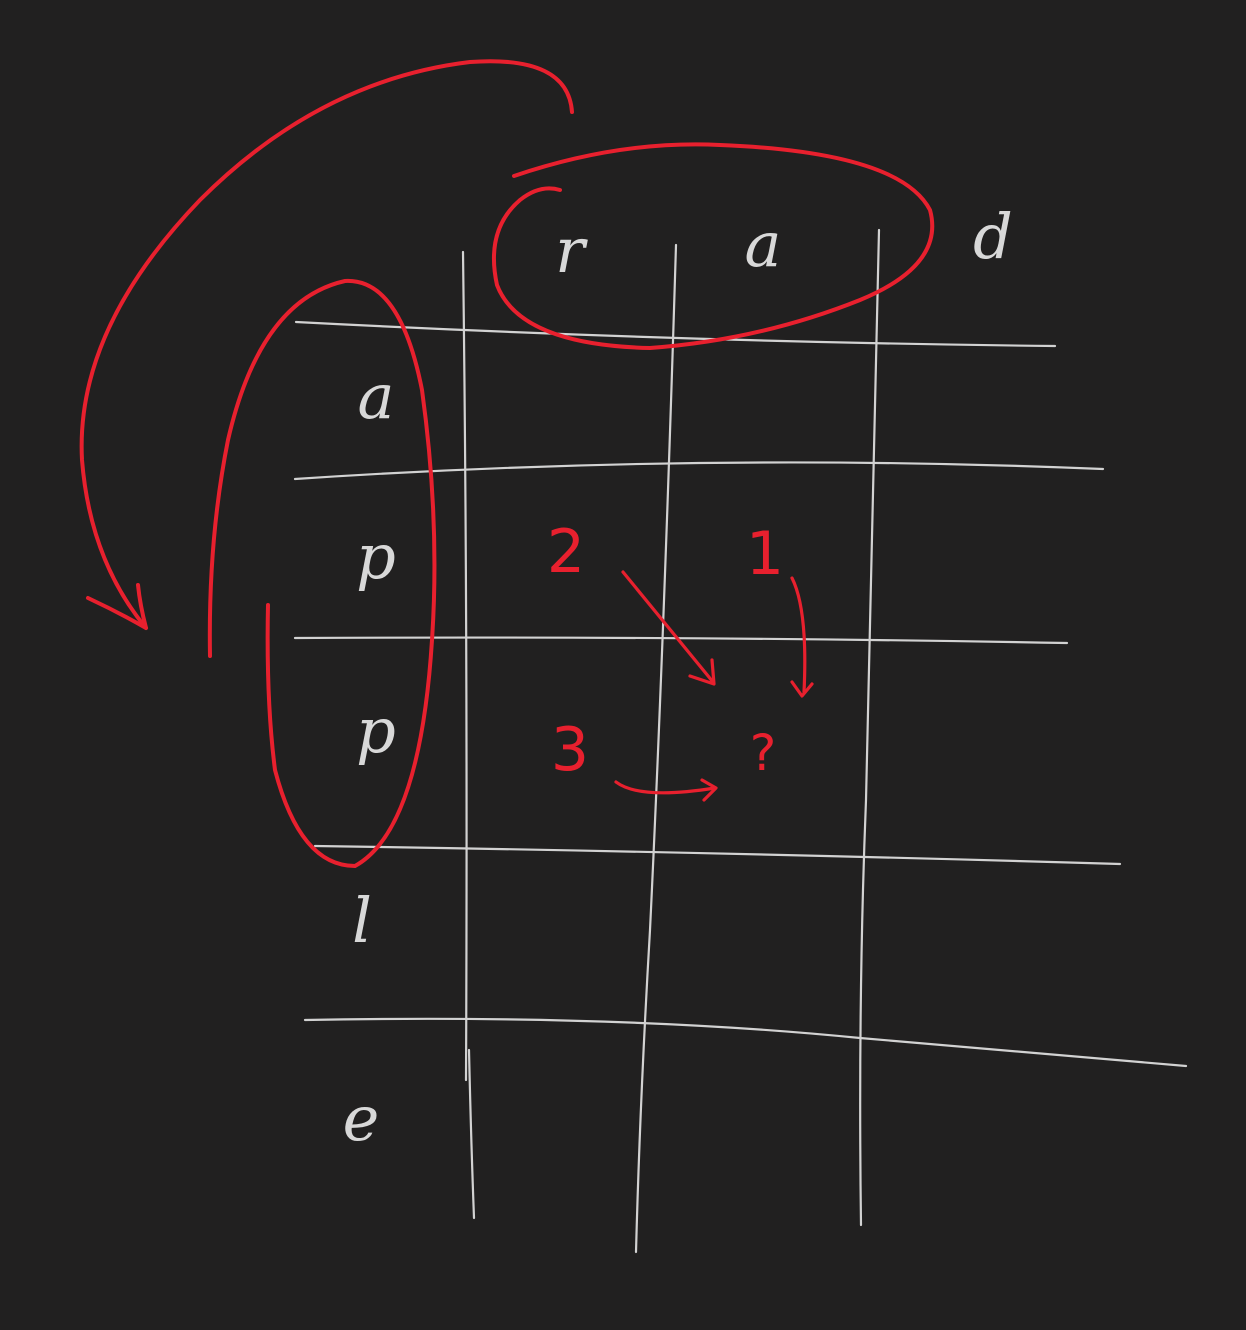 The image size is (1246, 1330). Describe the element at coordinates (571, 250) in the screenshot. I see `column-header-r: r` at that location.